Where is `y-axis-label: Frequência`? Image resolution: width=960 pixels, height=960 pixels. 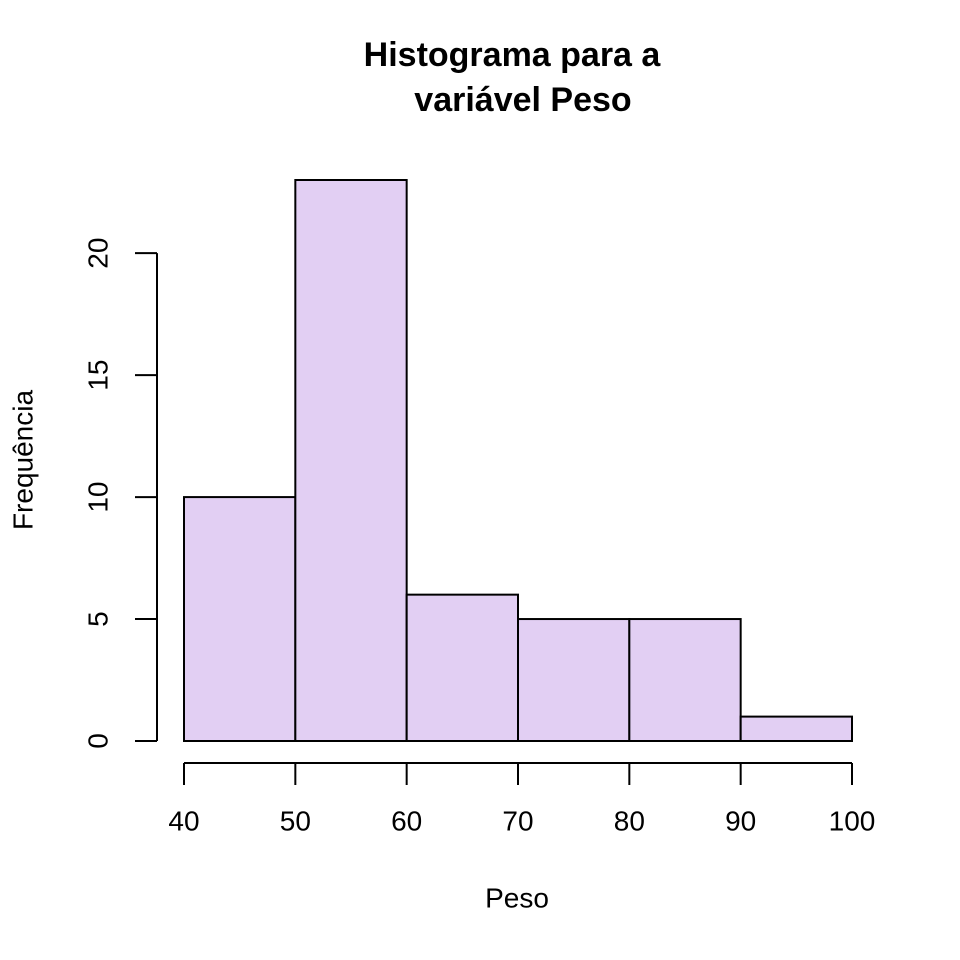
y-axis-label: Frequência is located at coordinates (22, 460).